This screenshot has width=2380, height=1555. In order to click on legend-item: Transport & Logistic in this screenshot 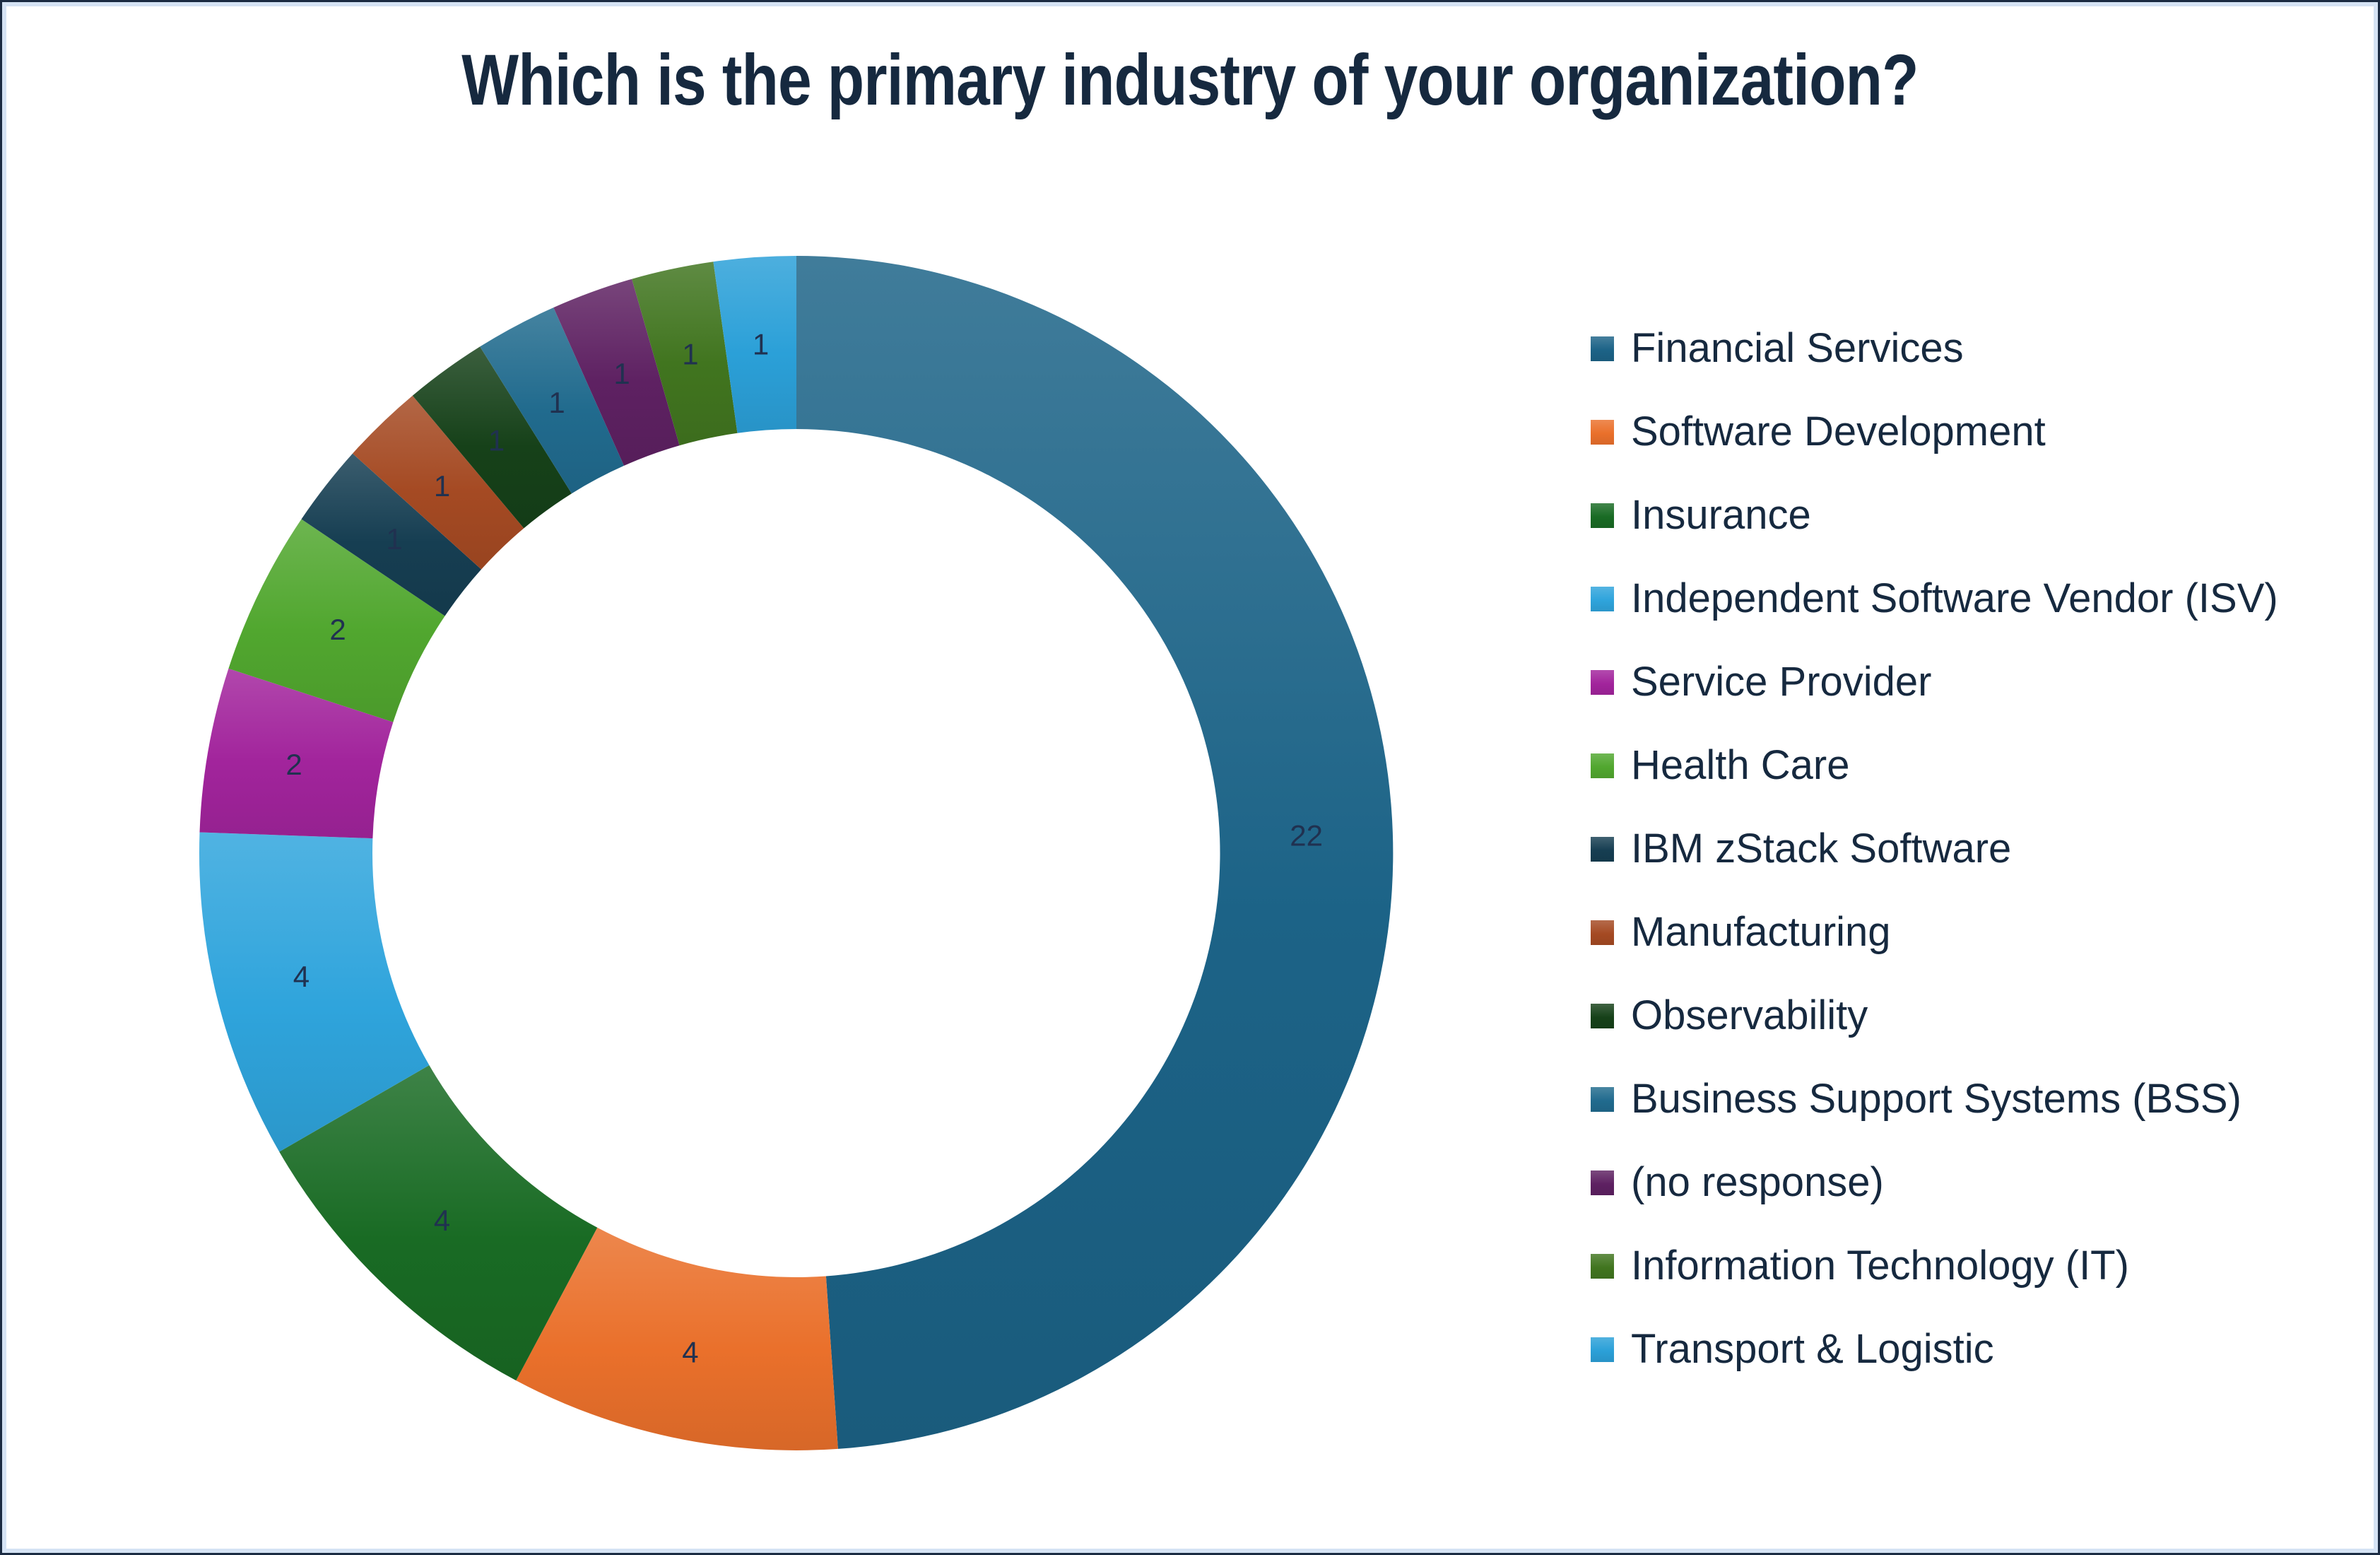, I will do `click(1935, 1349)`.